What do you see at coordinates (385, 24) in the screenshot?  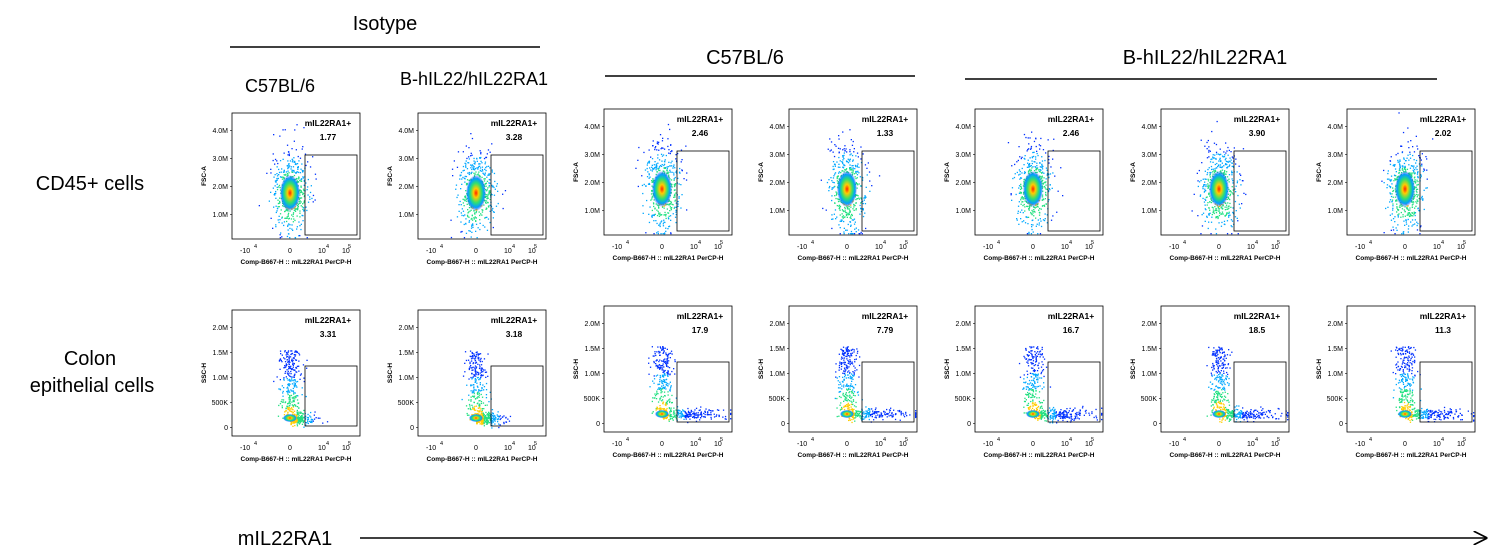 I see `isotype-label: Isotype` at bounding box center [385, 24].